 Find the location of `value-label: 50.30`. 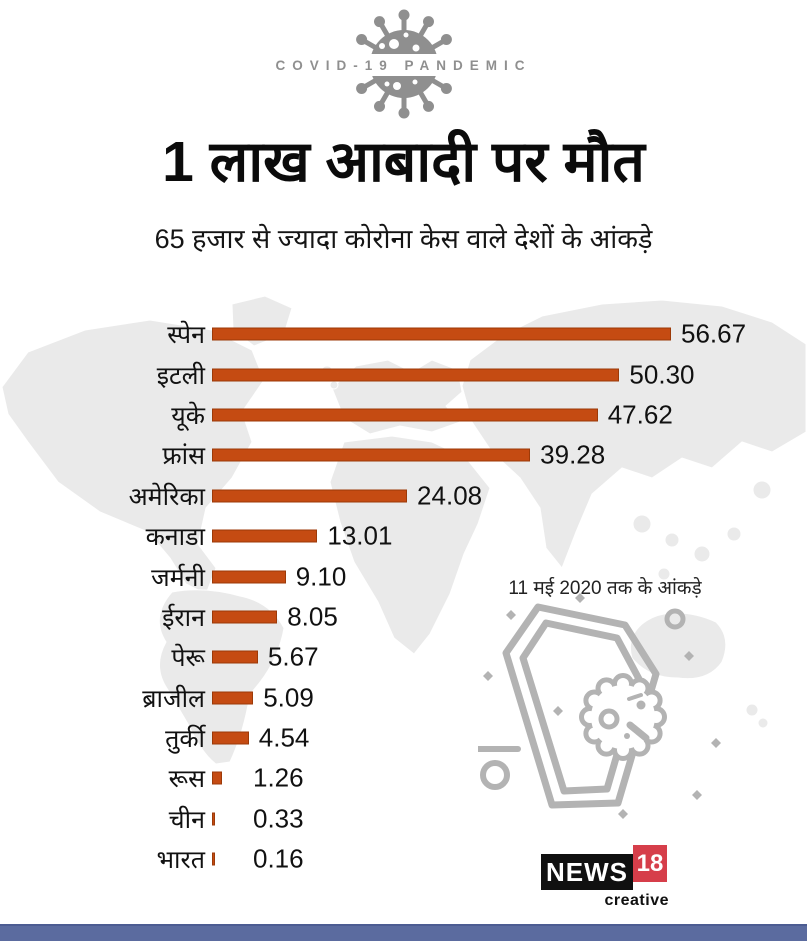

value-label: 50.30 is located at coordinates (662, 374).